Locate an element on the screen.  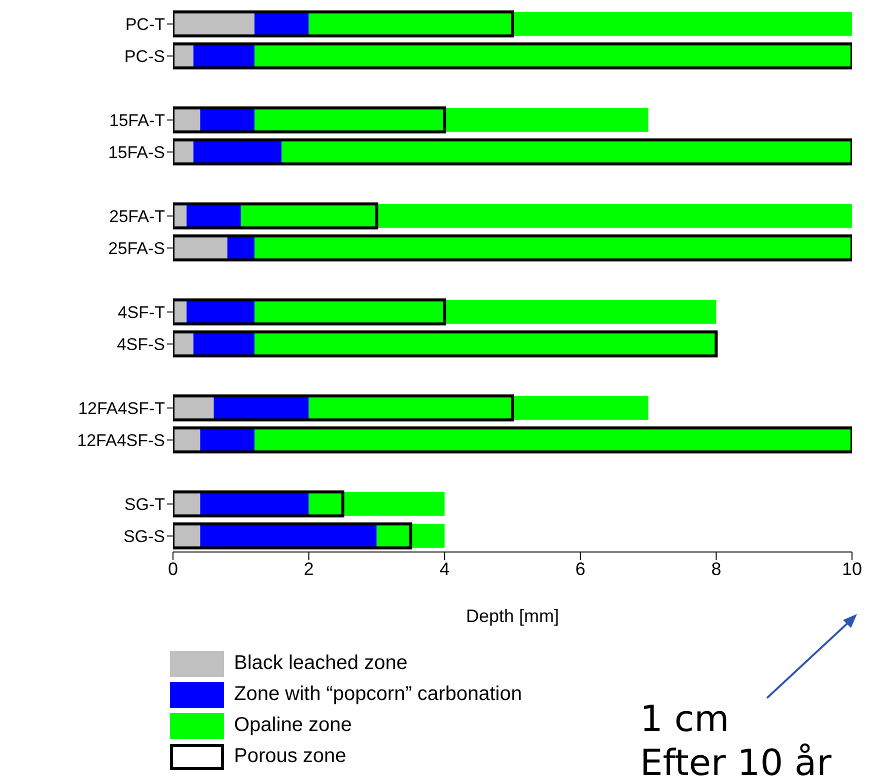
y-tick-label: 15FA-S is located at coordinates (136, 152).